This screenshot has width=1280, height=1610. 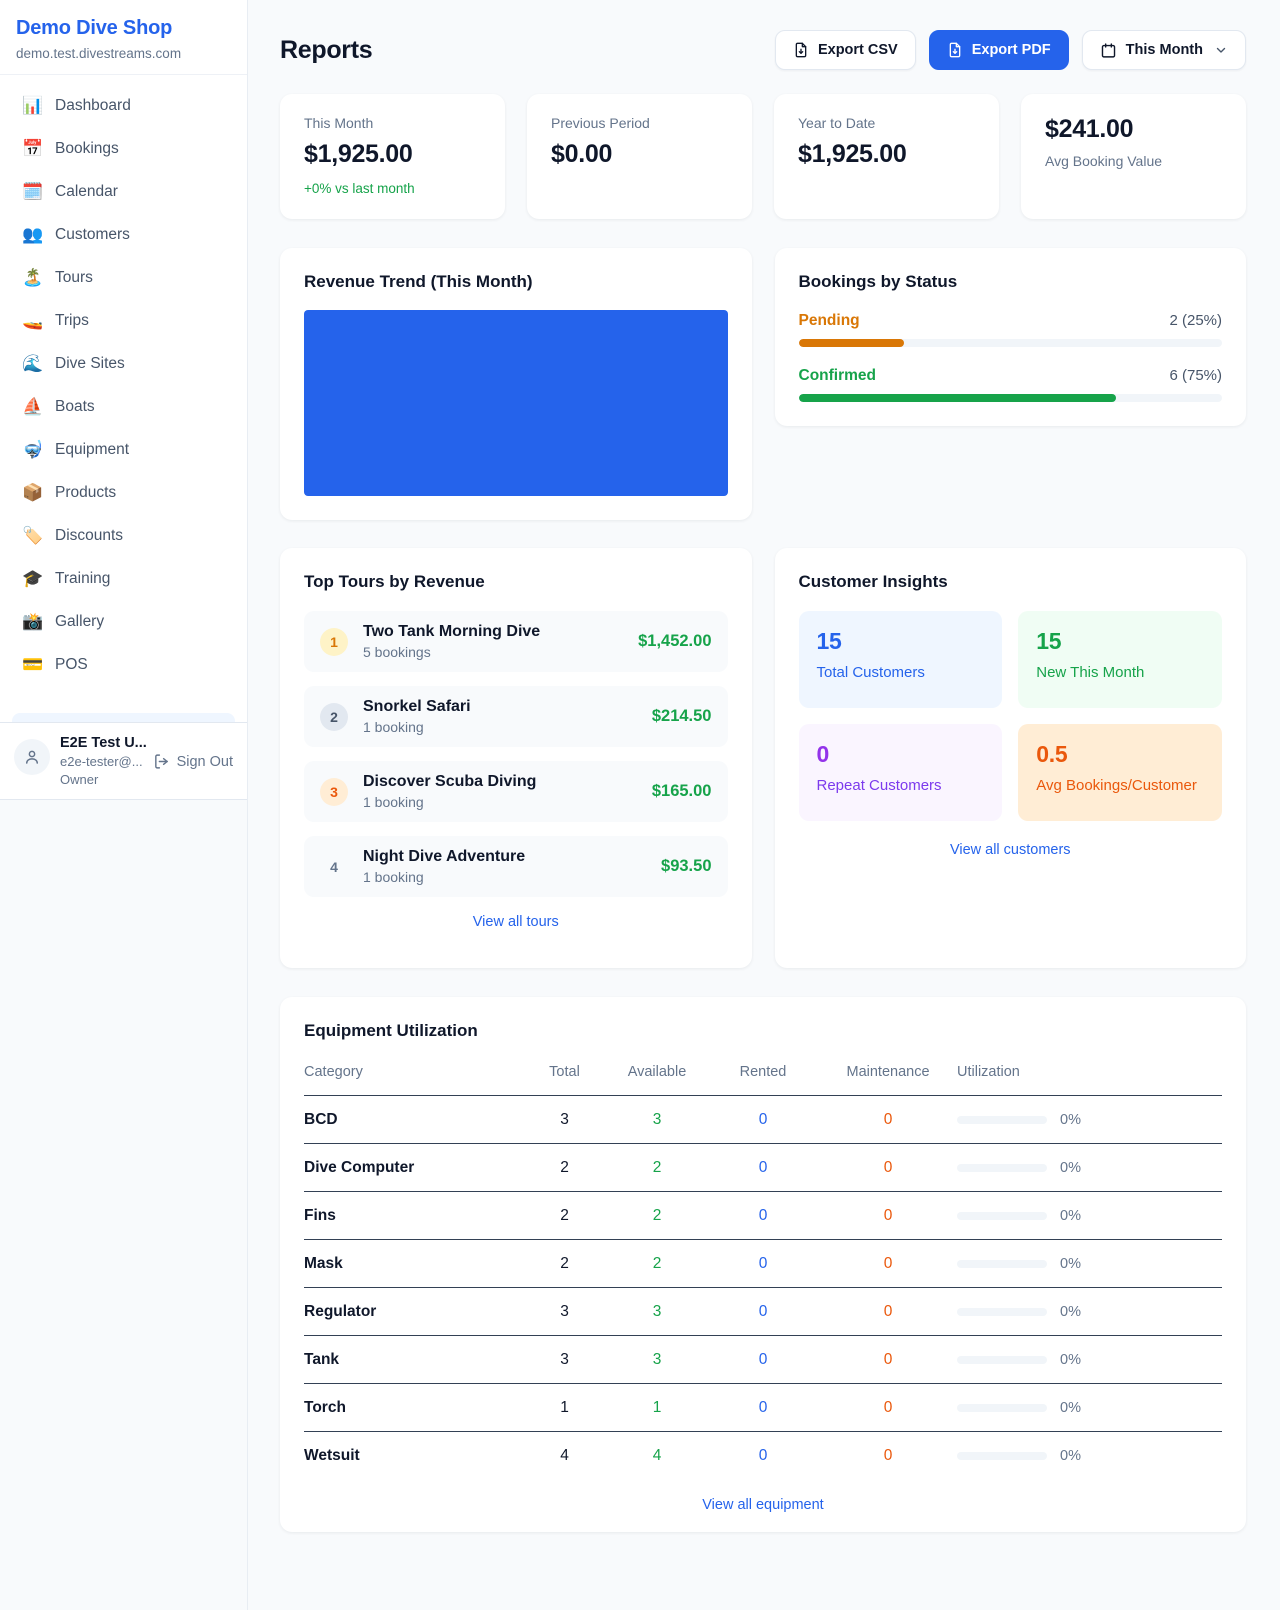 I want to click on sidebar-item-reports-partial, so click(x=123, y=717).